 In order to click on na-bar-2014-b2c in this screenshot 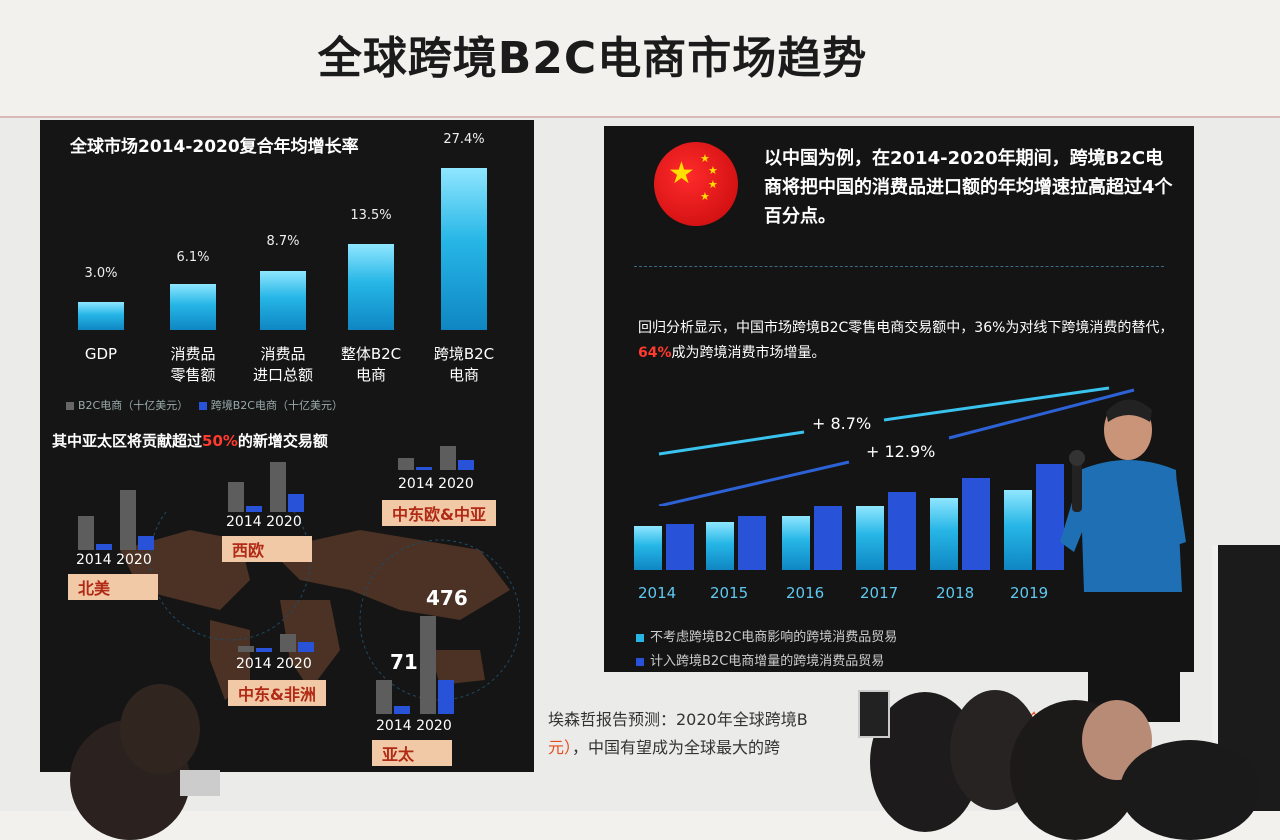, I will do `click(86, 533)`.